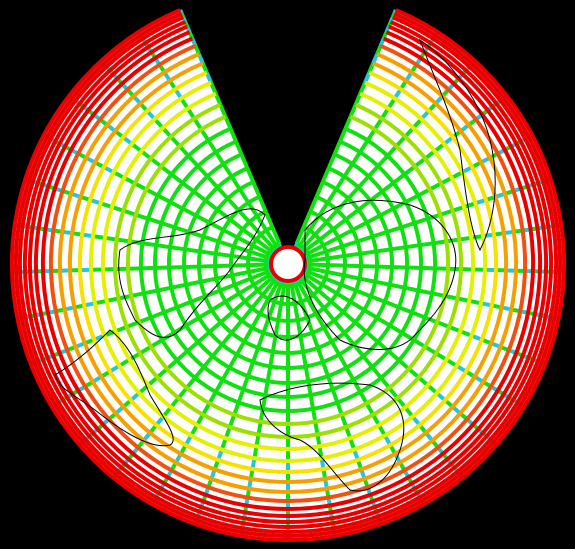 This screenshot has width=575, height=549. I want to click on parallel, so click(288, 267).